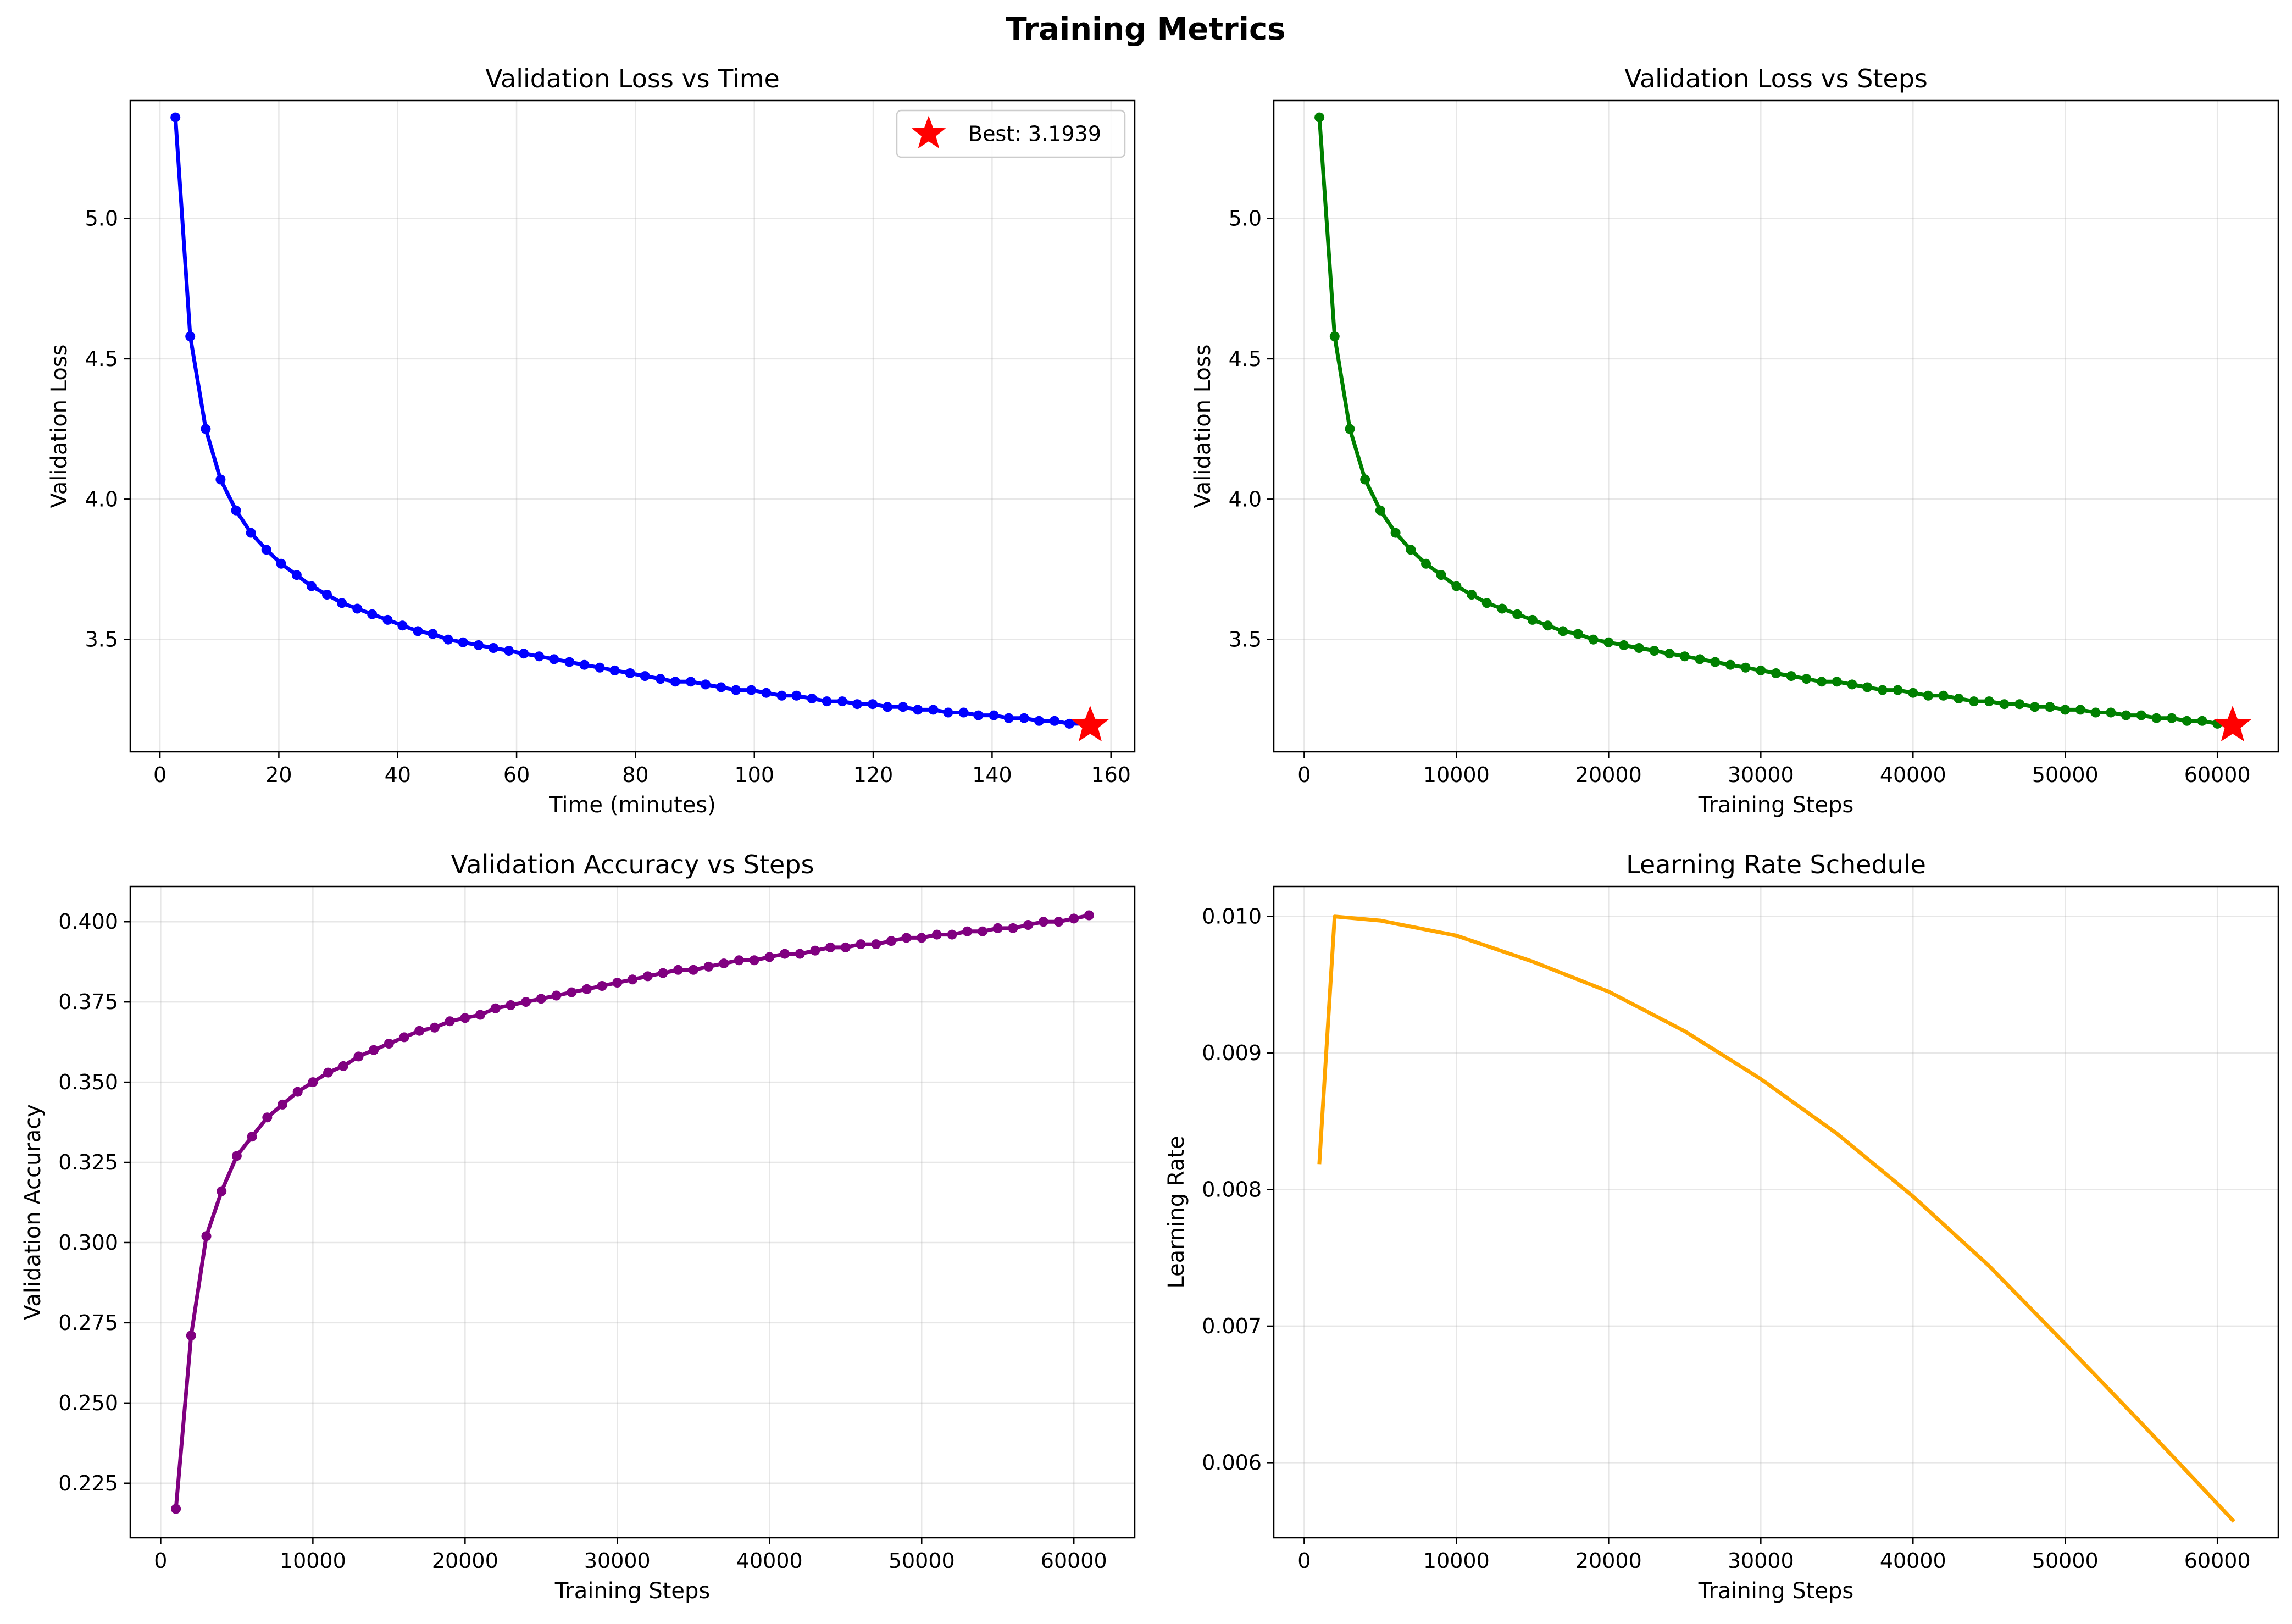 Image resolution: width=2292 pixels, height=1624 pixels. I want to click on chart-title: Validation Loss vs Steps, so click(1776, 78).